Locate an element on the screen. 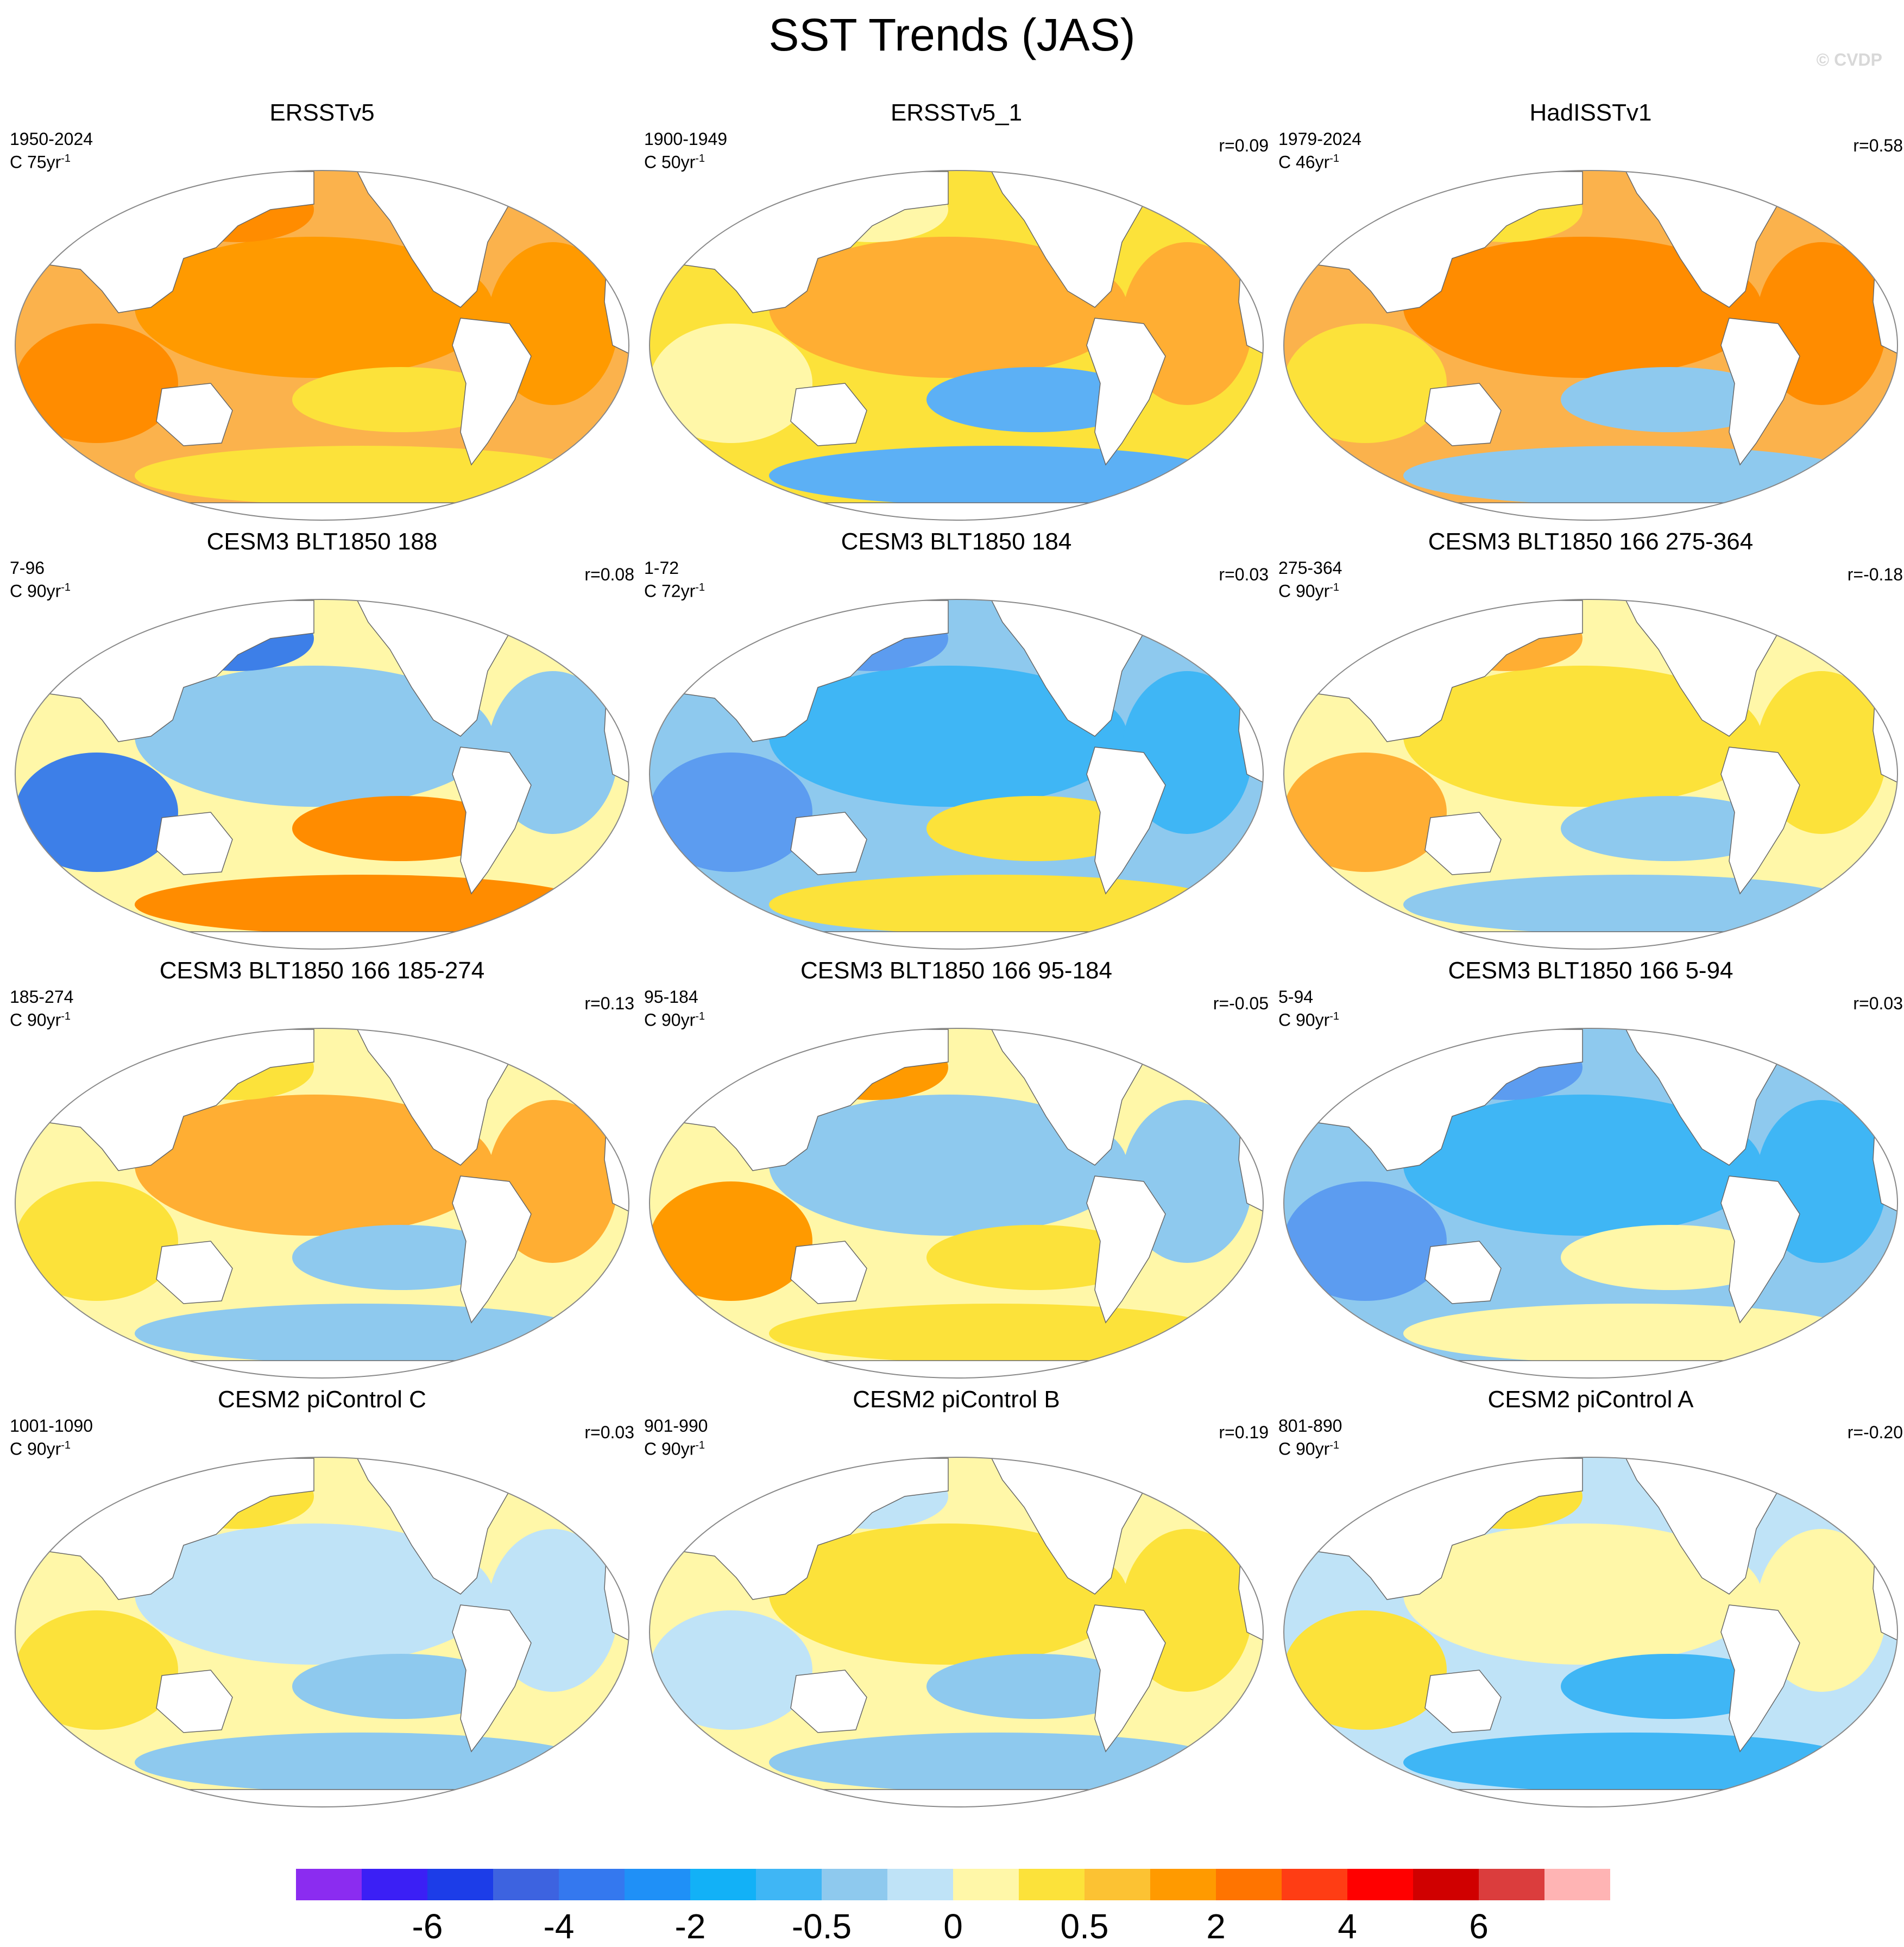  trend-years: 75 is located at coordinates (37, 162).